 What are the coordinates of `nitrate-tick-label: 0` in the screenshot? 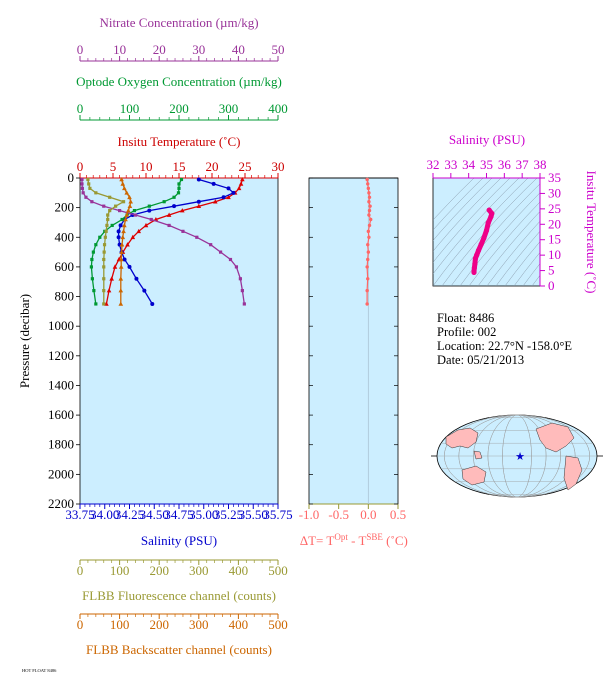 It's located at (80, 49).